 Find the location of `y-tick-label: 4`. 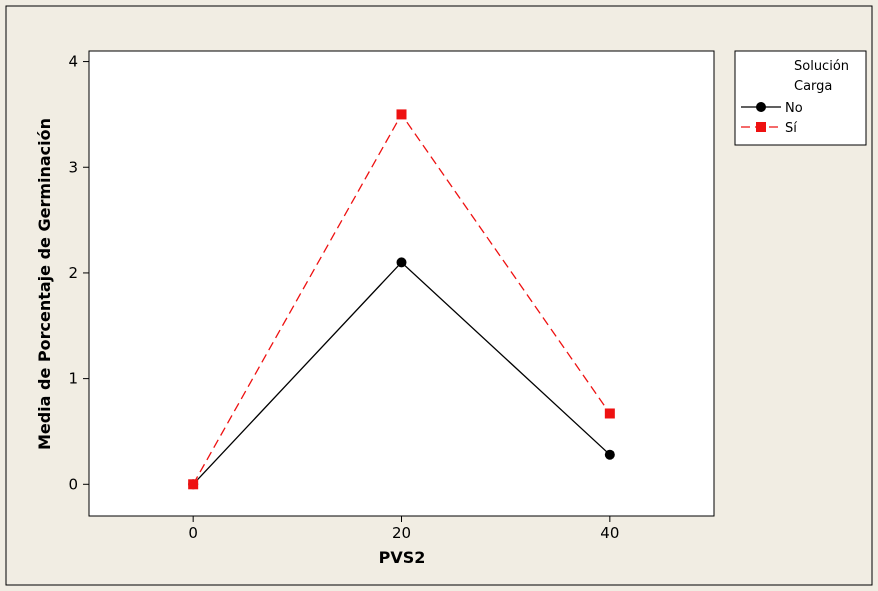

y-tick-label: 4 is located at coordinates (73, 62).